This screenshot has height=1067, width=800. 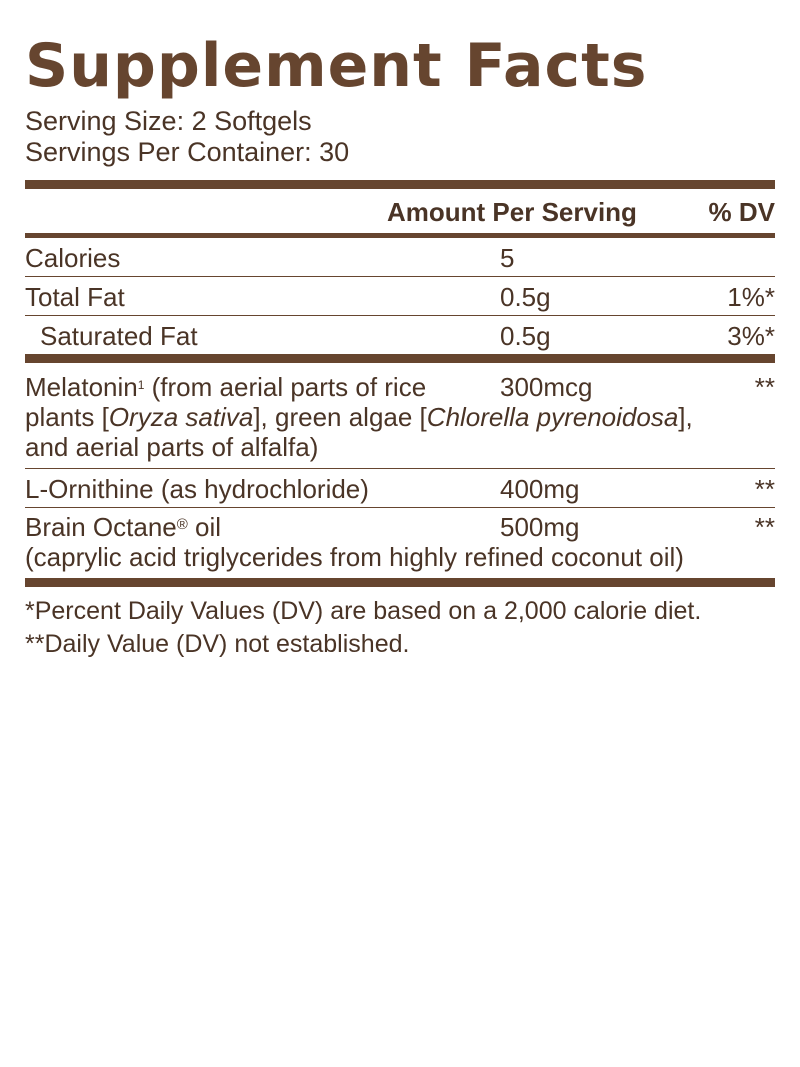 What do you see at coordinates (217, 644) in the screenshot?
I see `footnote-dv-not-established: **Daily Value (DV) not established.` at bounding box center [217, 644].